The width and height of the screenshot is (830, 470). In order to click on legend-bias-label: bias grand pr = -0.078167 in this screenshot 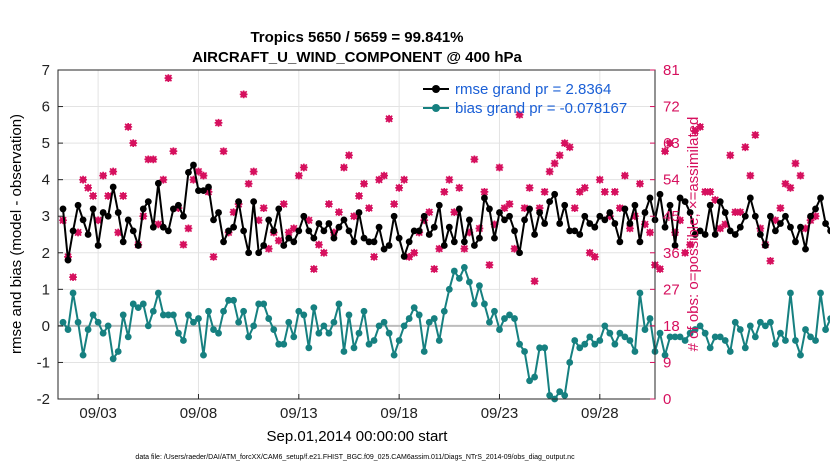, I will do `click(541, 108)`.